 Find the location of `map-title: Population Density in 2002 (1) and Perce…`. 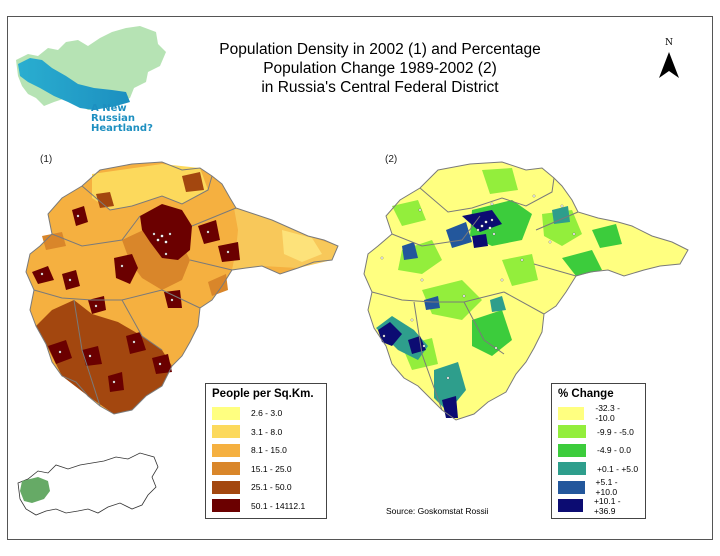

map-title: Population Density in 2002 (1) and Perce… is located at coordinates (380, 68).